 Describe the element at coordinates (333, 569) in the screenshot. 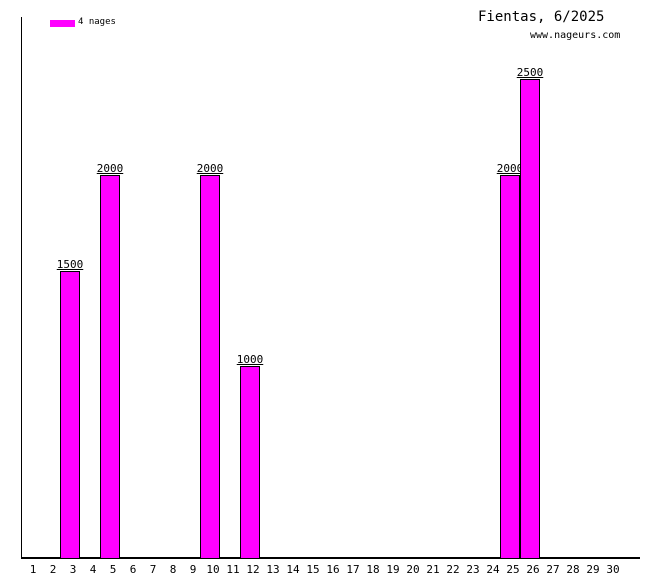

I see `x-tick-label-16: 16` at that location.